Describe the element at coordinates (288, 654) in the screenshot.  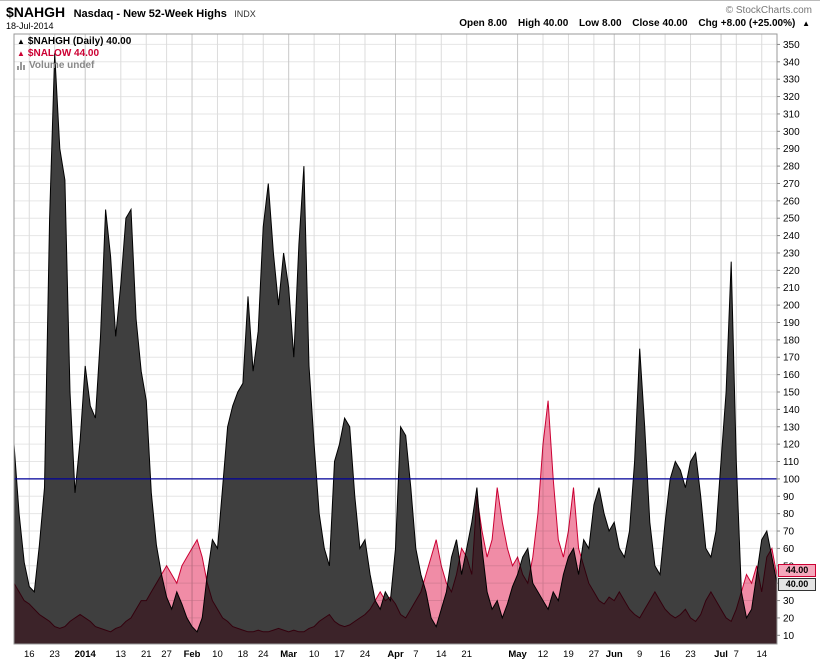
I see `svg-text: Mar` at that location.